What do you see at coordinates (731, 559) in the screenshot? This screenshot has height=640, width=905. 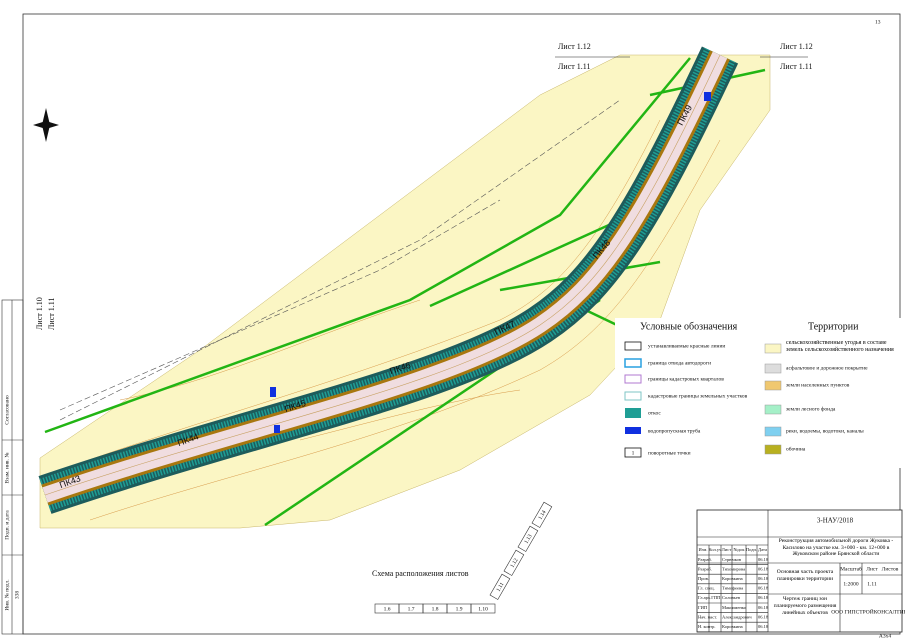 I see `table-cell: Стрючков` at bounding box center [731, 559].